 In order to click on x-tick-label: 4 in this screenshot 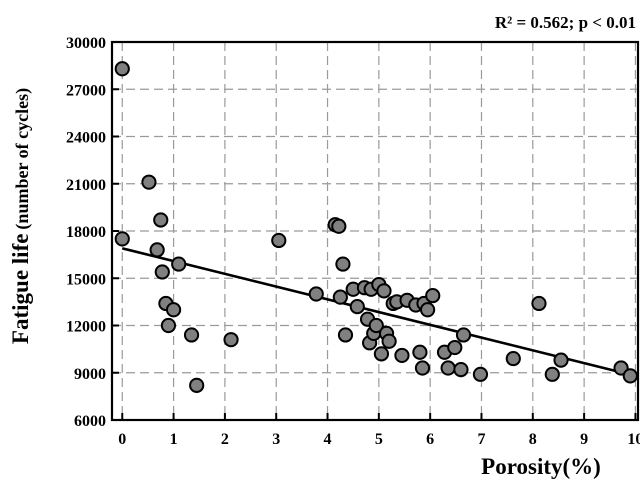, I will do `click(328, 439)`.